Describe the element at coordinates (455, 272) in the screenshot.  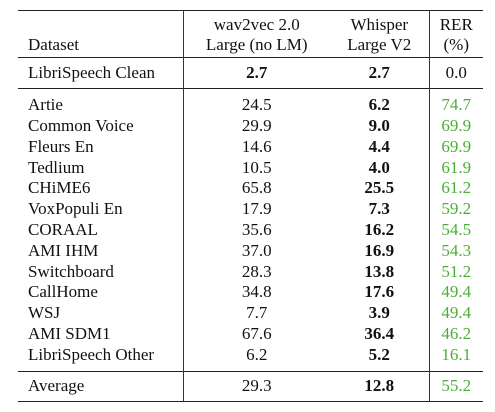
I see `row-rer: 51.2` at that location.